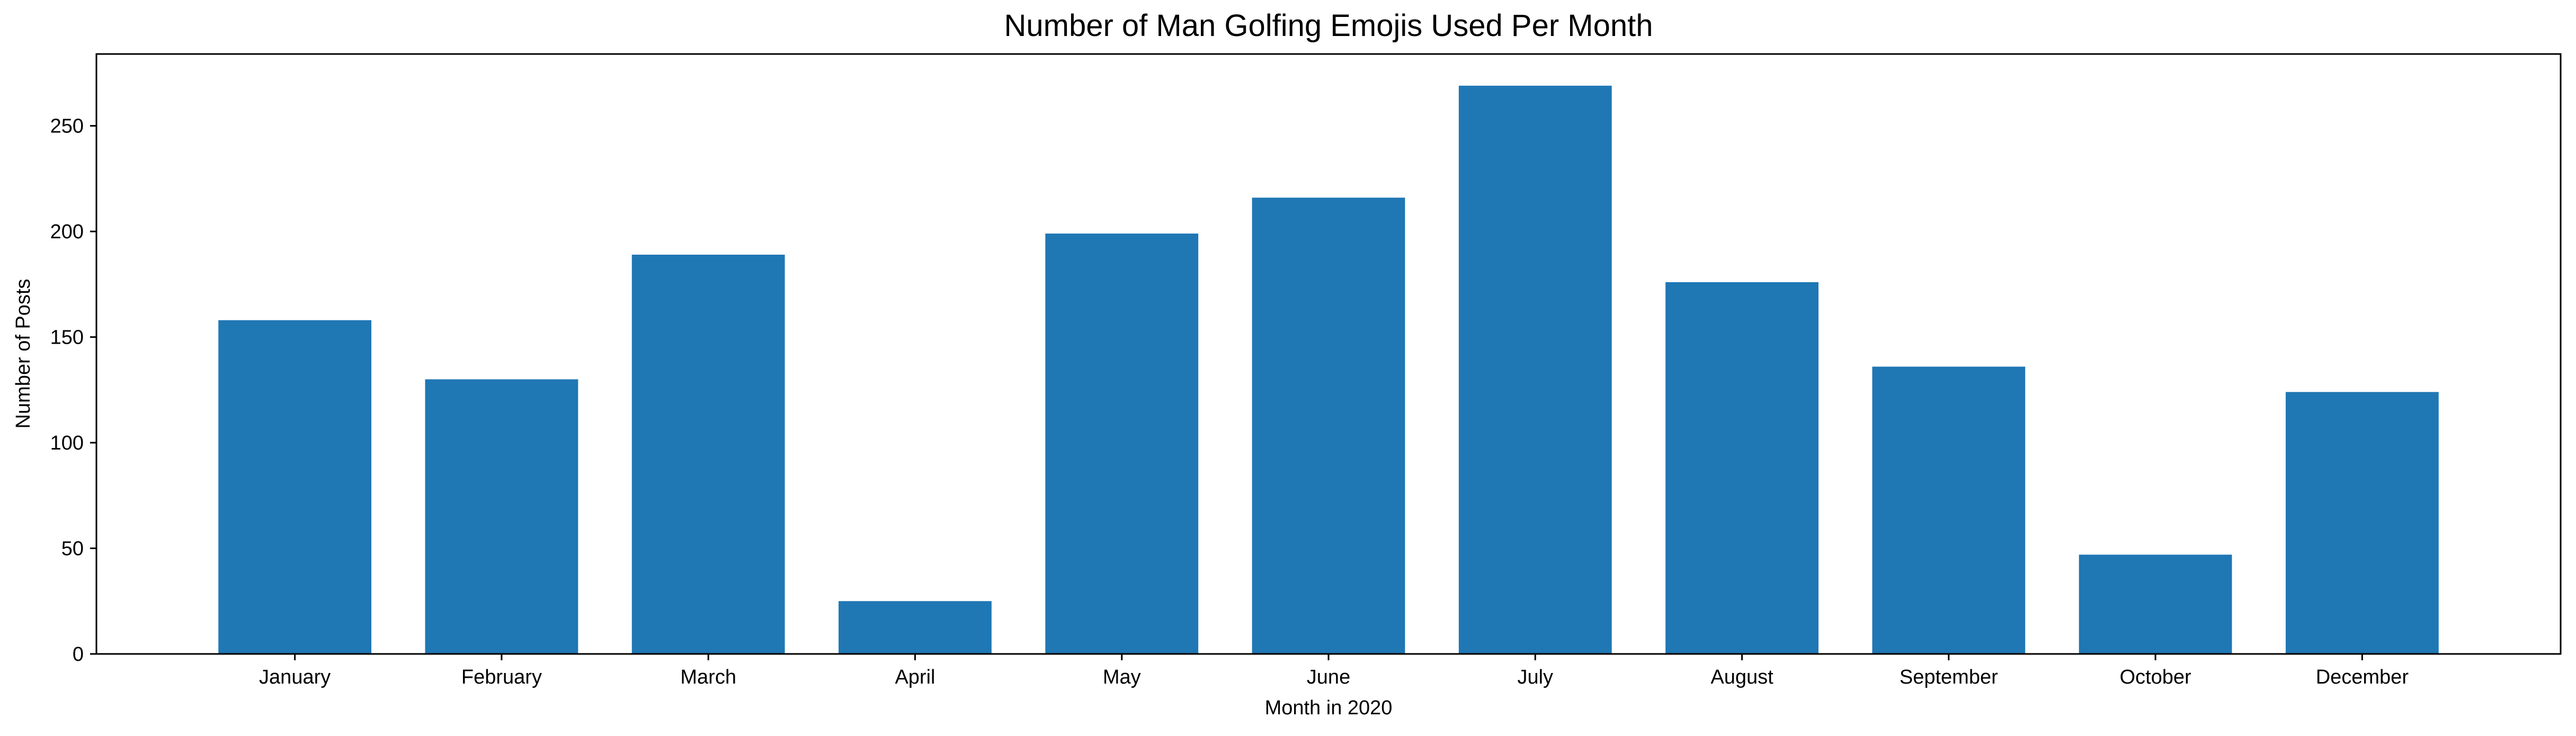 This screenshot has width=2576, height=736. Describe the element at coordinates (1742, 468) in the screenshot. I see `bar-august` at that location.